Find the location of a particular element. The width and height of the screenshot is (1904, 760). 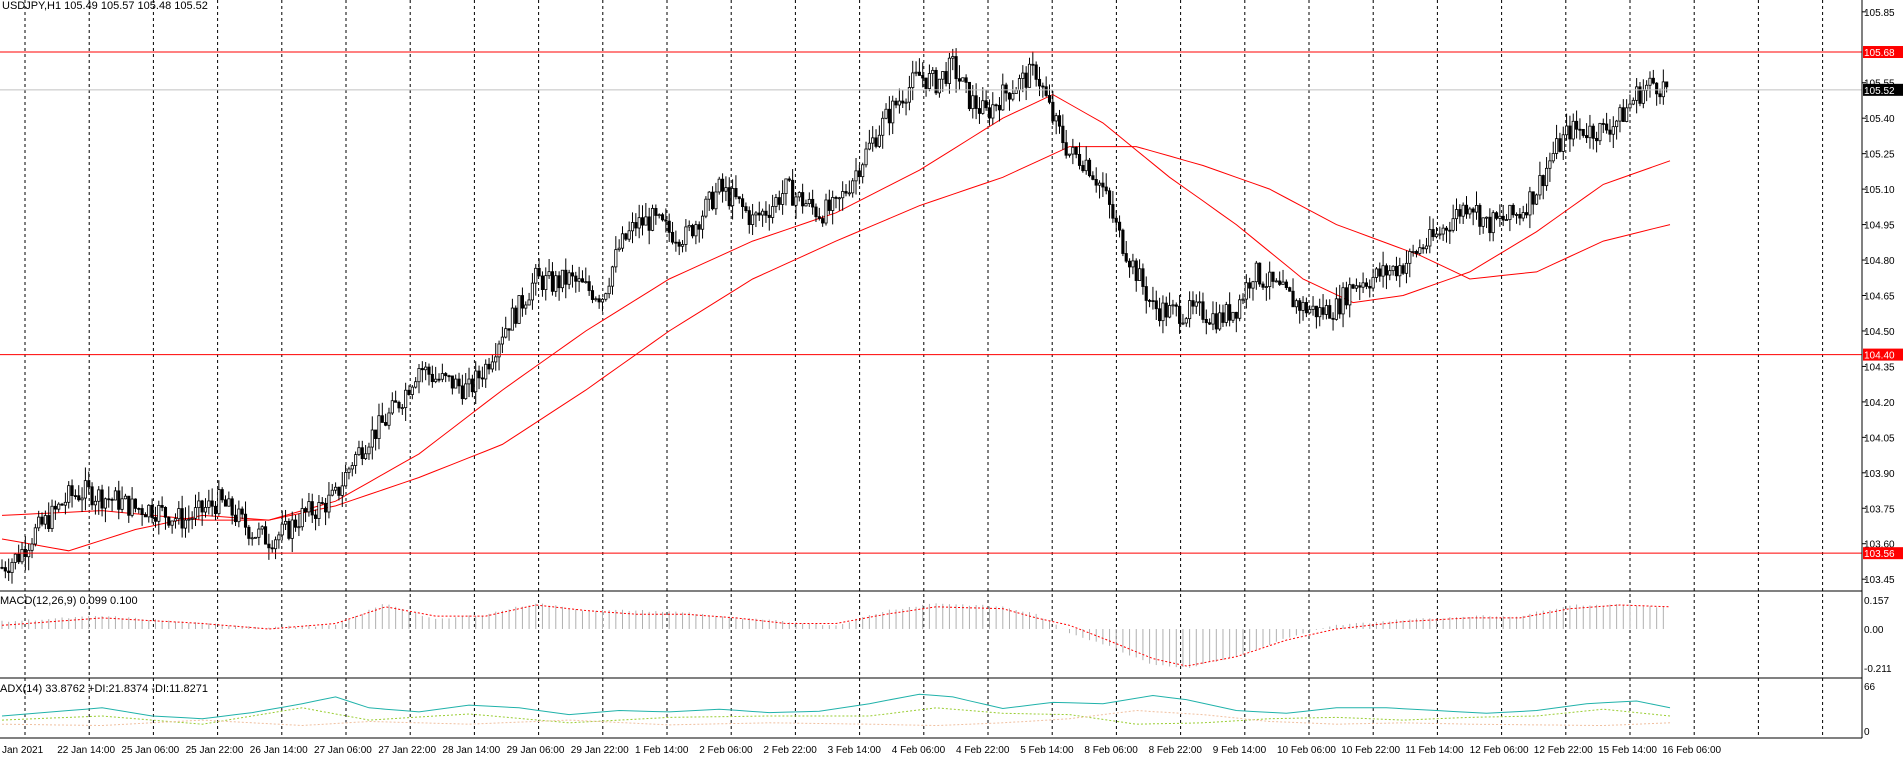

adx-pane: 66 0 is located at coordinates (938, 710).